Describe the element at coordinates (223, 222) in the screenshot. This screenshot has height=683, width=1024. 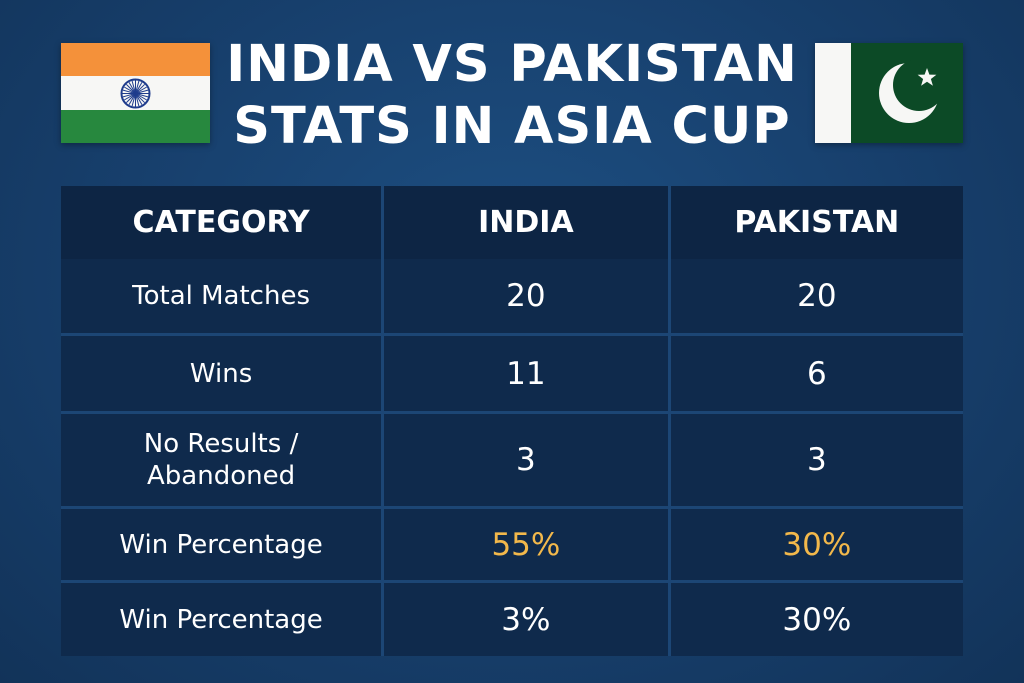
I see `header-category: CATEGORY` at that location.